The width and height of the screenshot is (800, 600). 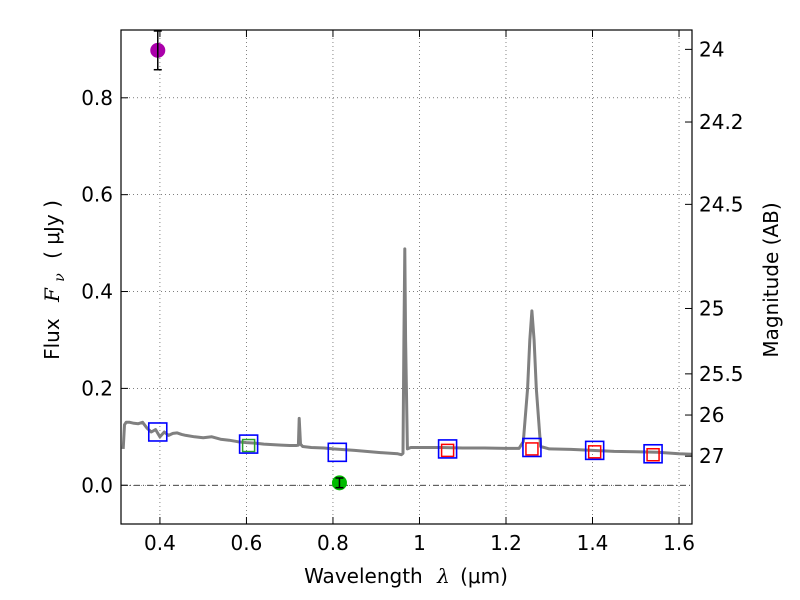 I want to click on x-tick-label: 0.8, so click(x=333, y=543).